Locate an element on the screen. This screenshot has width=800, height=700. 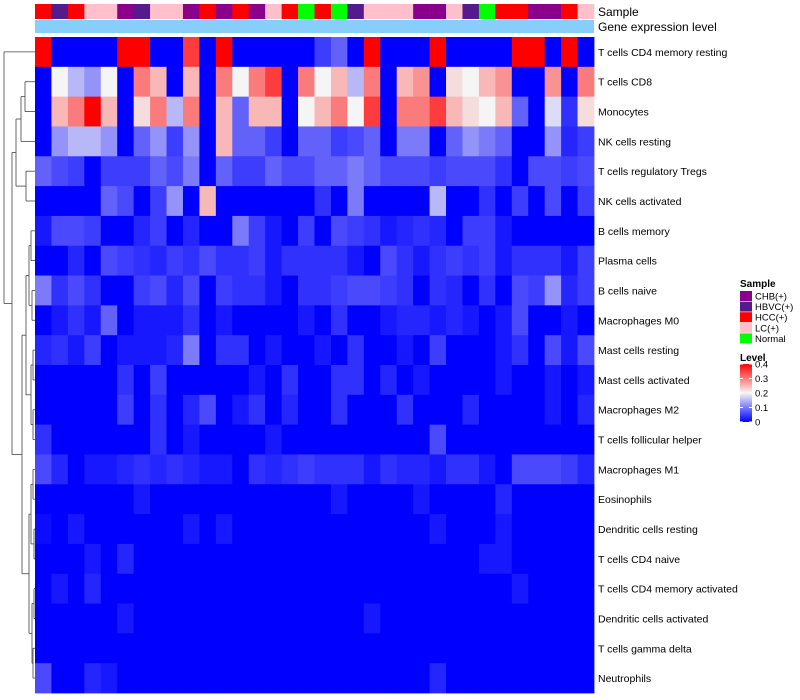
row-label: T cells CD4 memory activated is located at coordinates (668, 590).